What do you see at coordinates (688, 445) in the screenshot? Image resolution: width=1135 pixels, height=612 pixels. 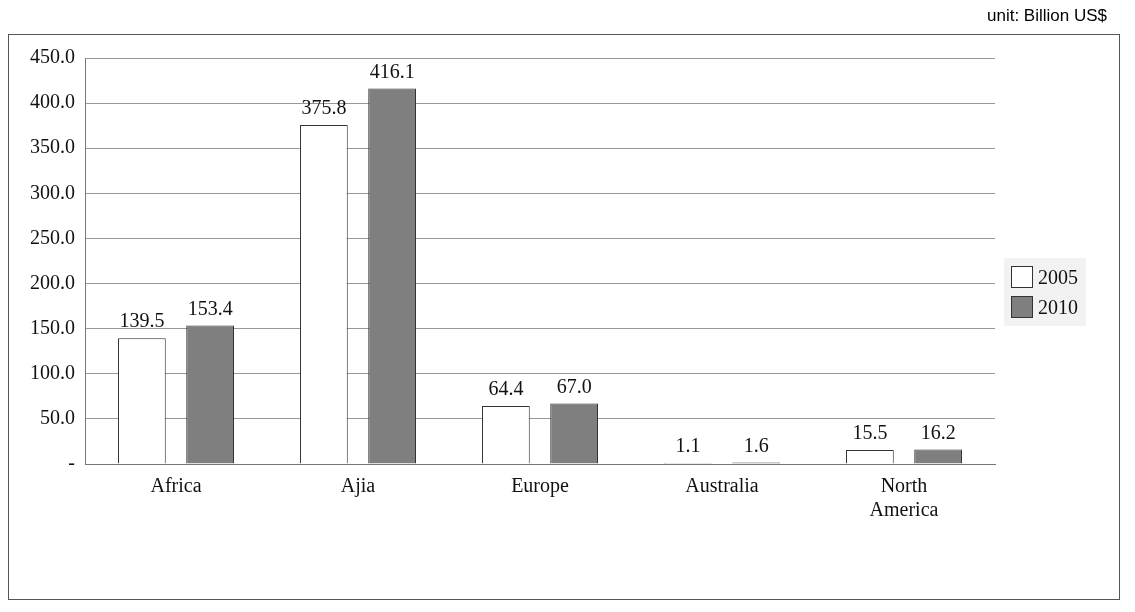 I see `data-label: 1.1` at bounding box center [688, 445].